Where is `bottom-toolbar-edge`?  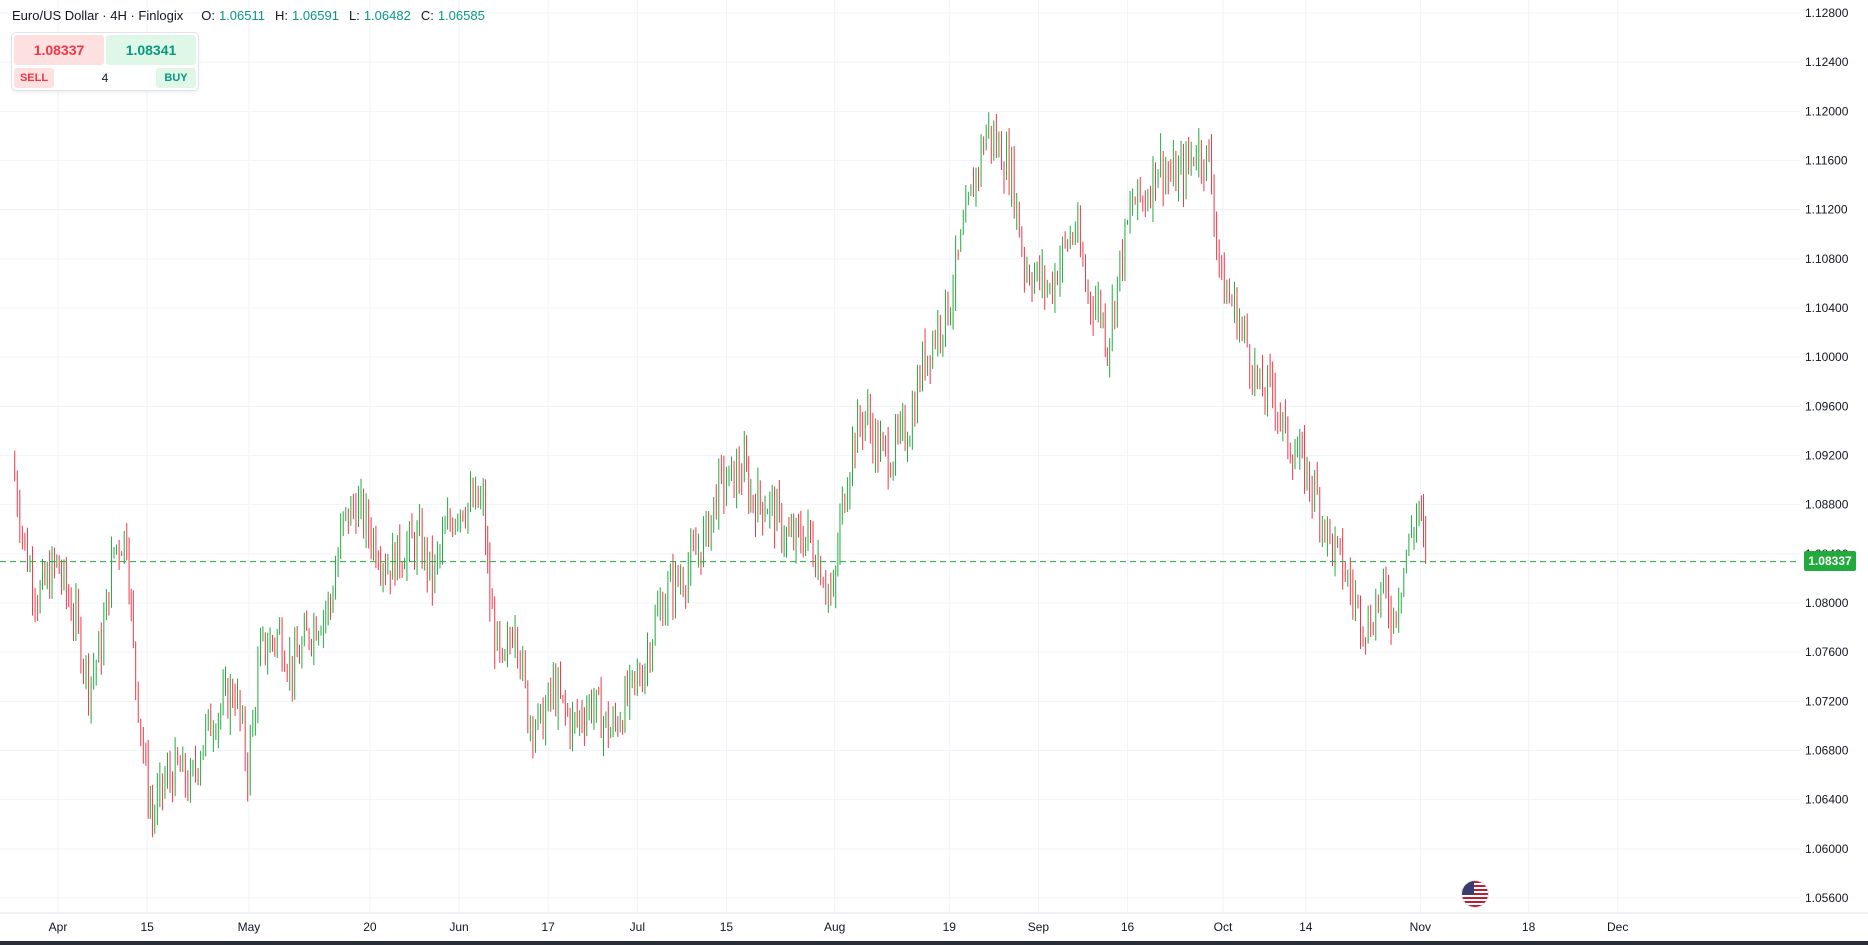
bottom-toolbar-edge is located at coordinates (934, 943).